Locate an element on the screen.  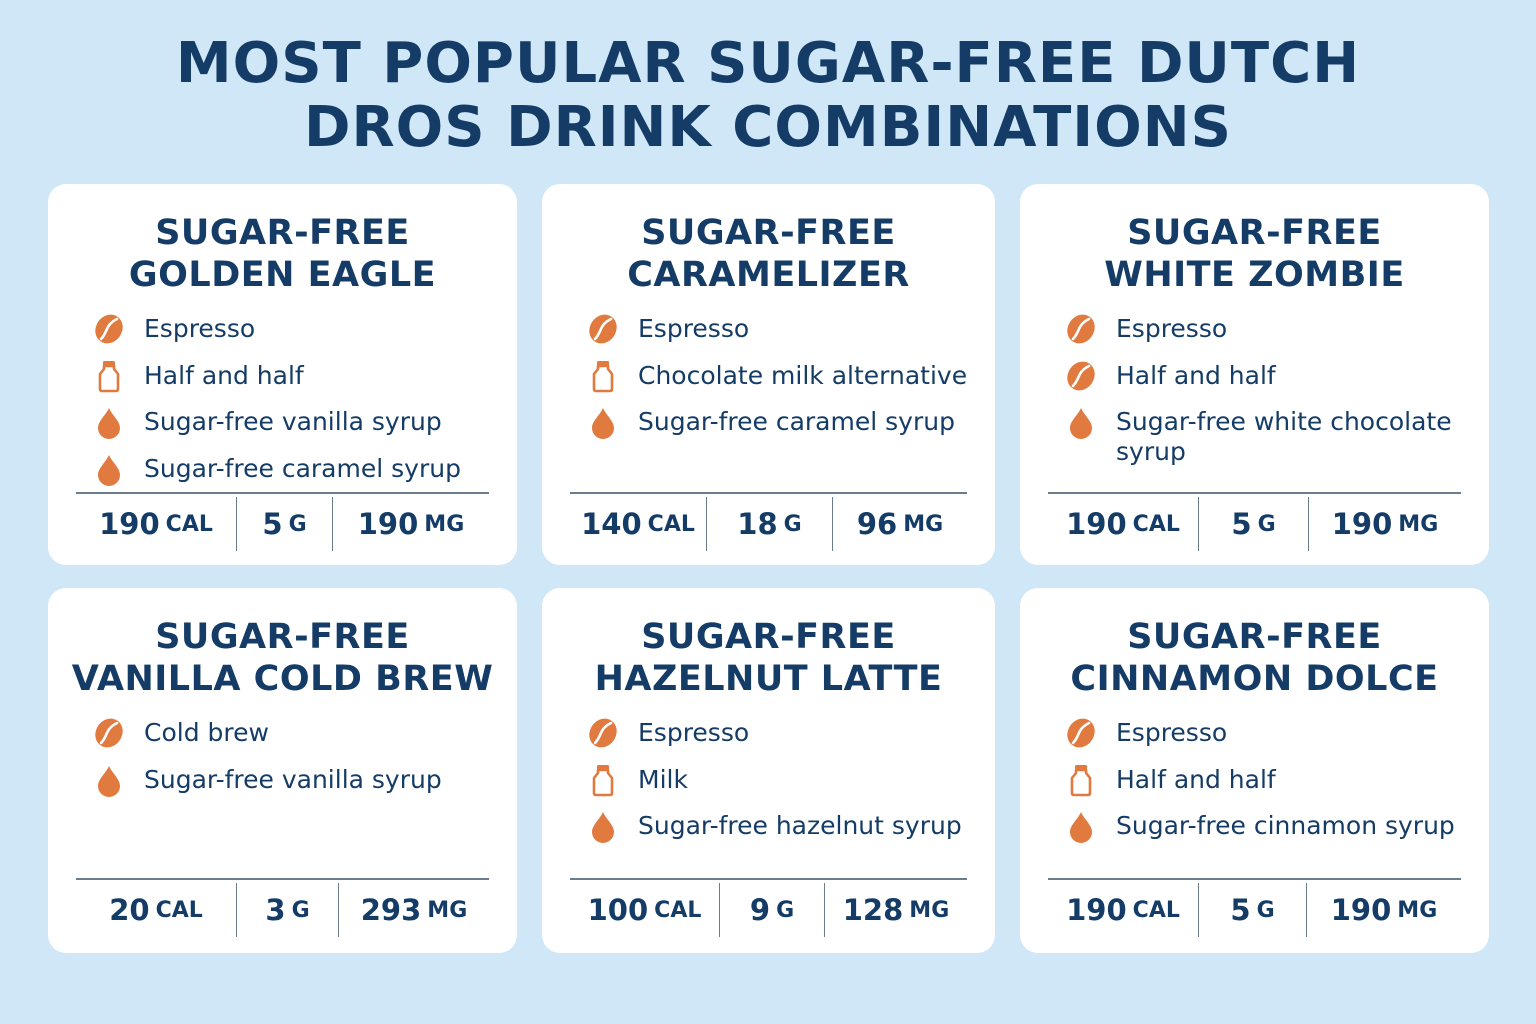
ingredient-item: Sugar-free vanilla syrup is located at coordinates (296, 781).